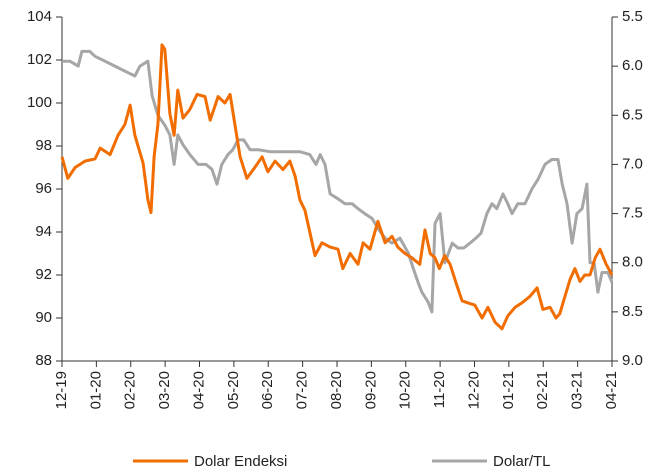  I want to click on y2-tick-label: 8.5, so click(632, 311).